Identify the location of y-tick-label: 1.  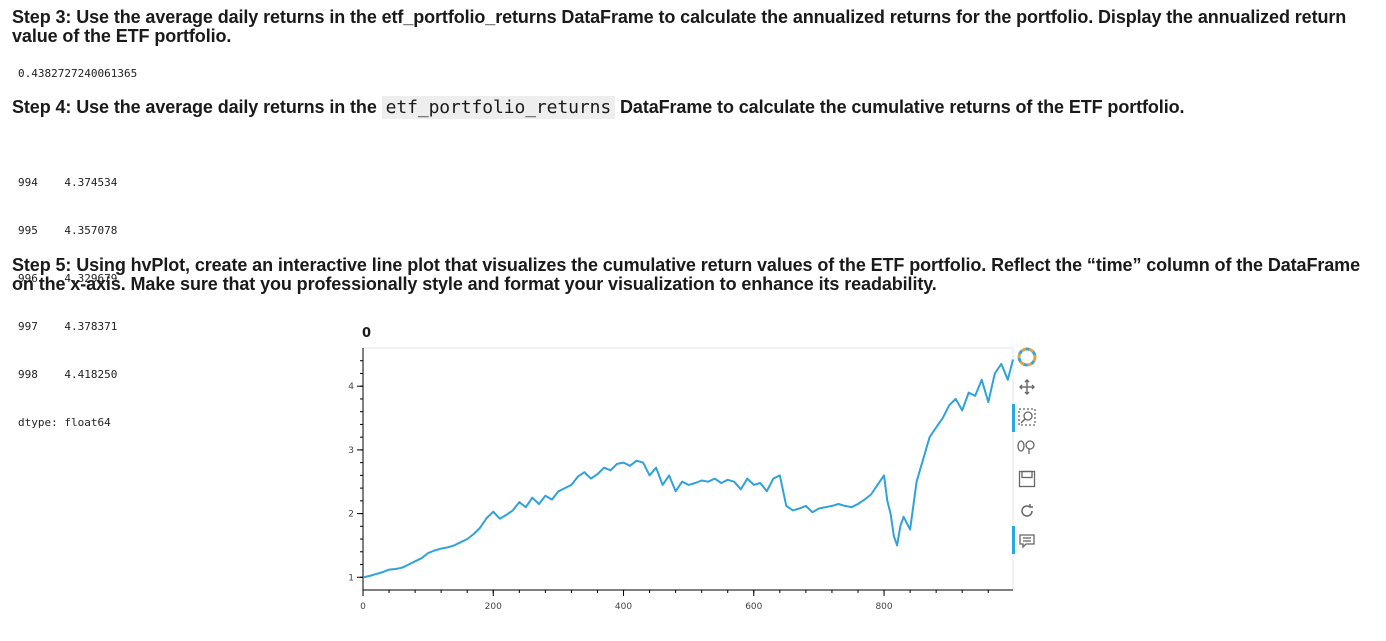
(351, 578).